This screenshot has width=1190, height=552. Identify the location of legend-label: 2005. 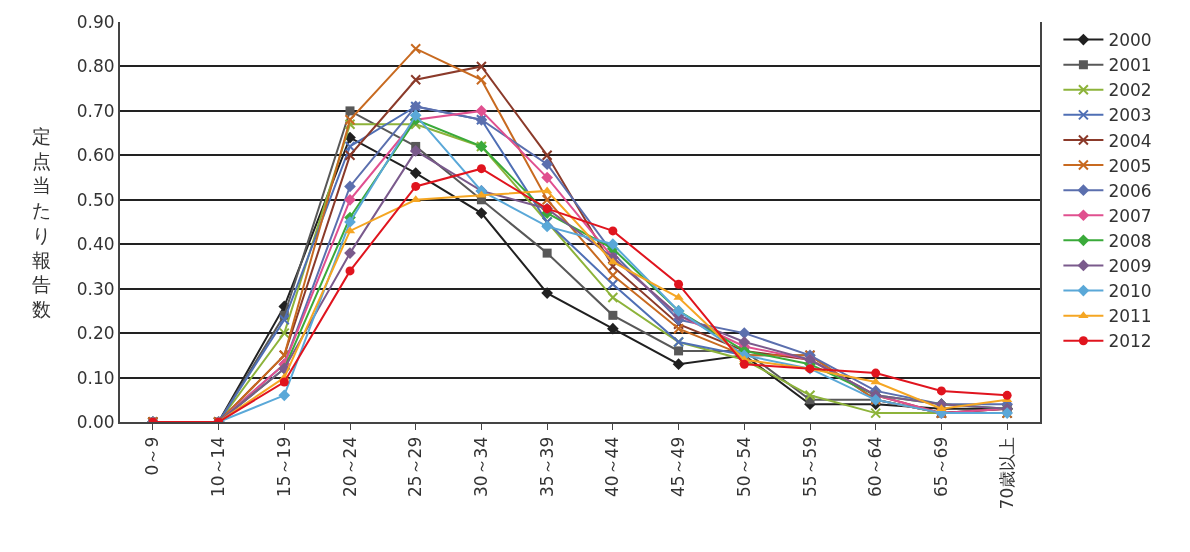
(1130, 165).